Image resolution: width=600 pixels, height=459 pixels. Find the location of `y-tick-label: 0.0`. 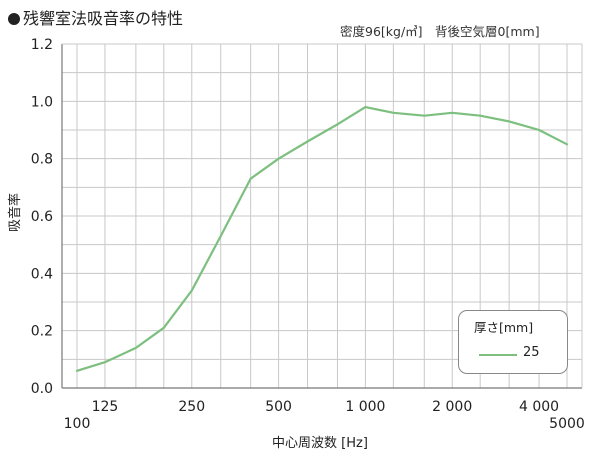

y-tick-label: 0.0 is located at coordinates (42, 389).